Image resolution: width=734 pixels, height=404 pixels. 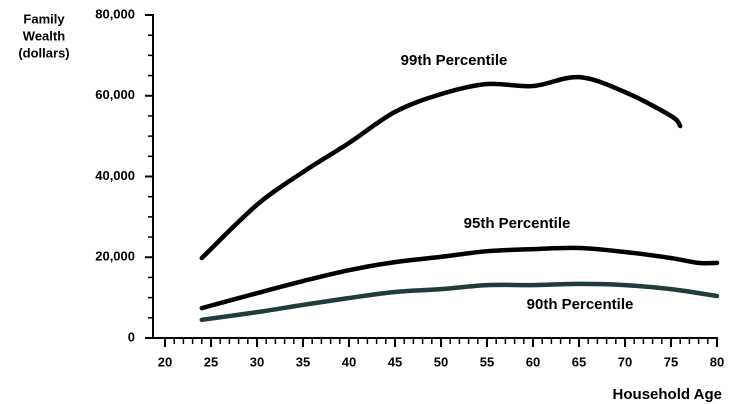 I want to click on x-tick-label: 50, so click(x=441, y=361).